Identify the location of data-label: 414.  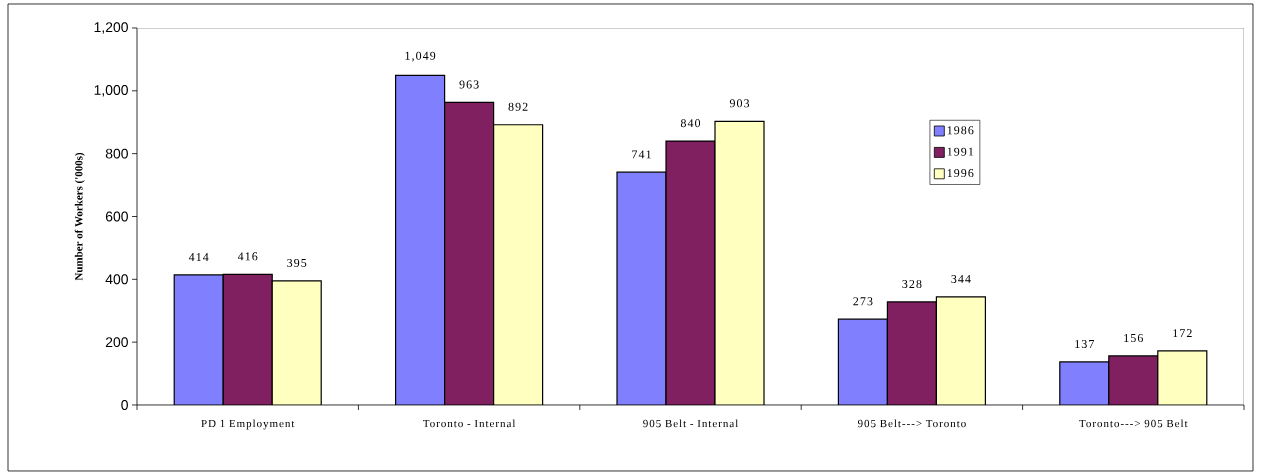
(198, 257).